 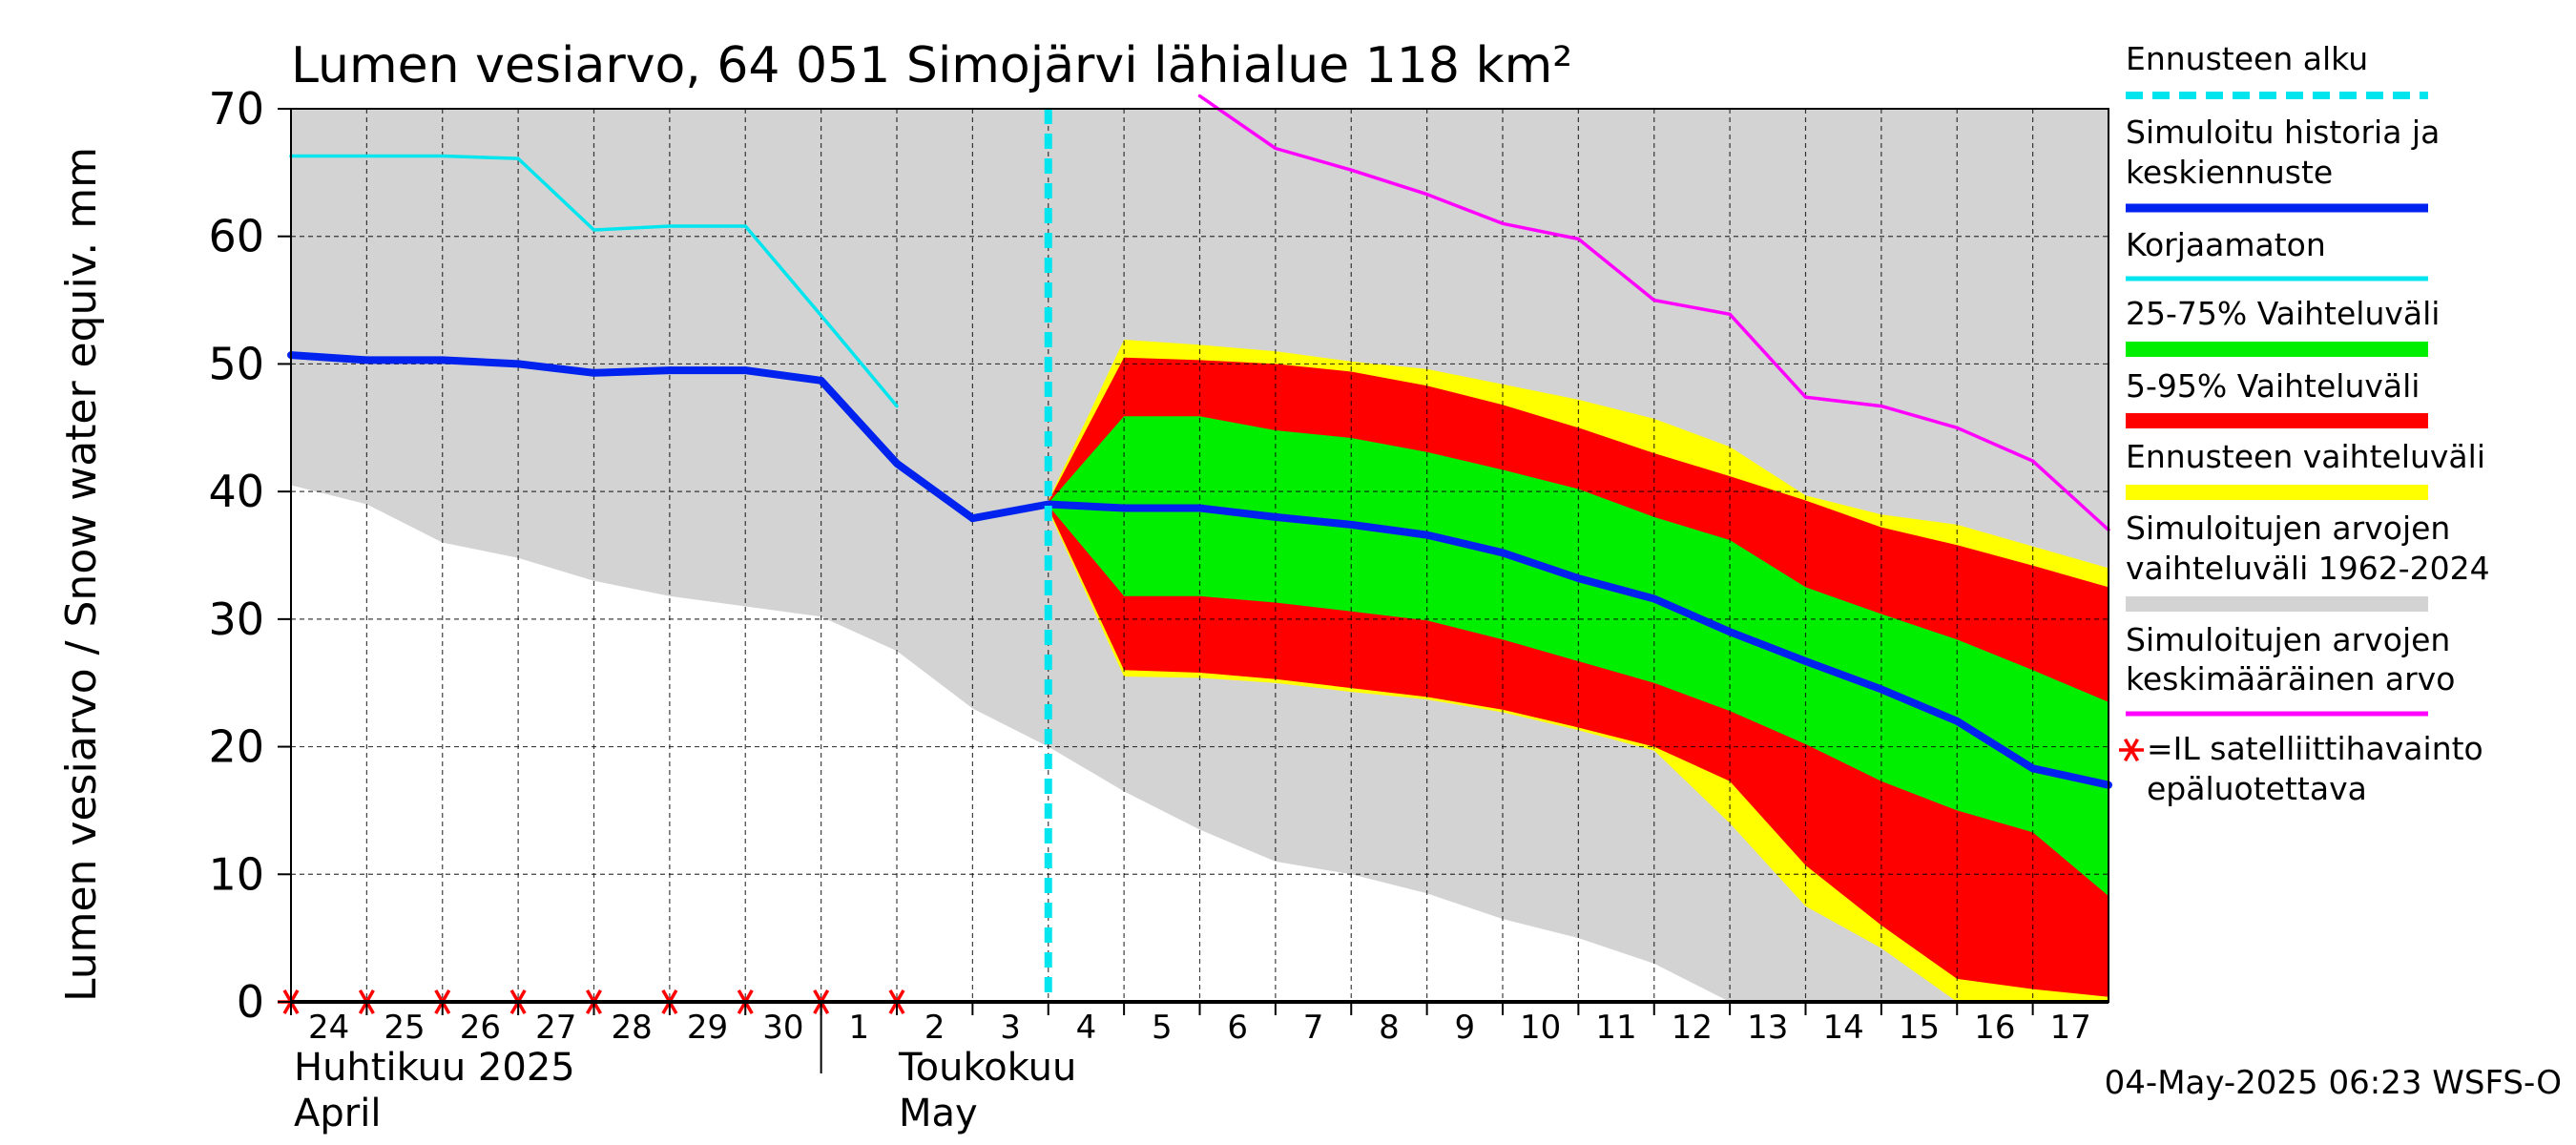 I want to click on legend-label: Korjaamaton, so click(x=2226, y=244).